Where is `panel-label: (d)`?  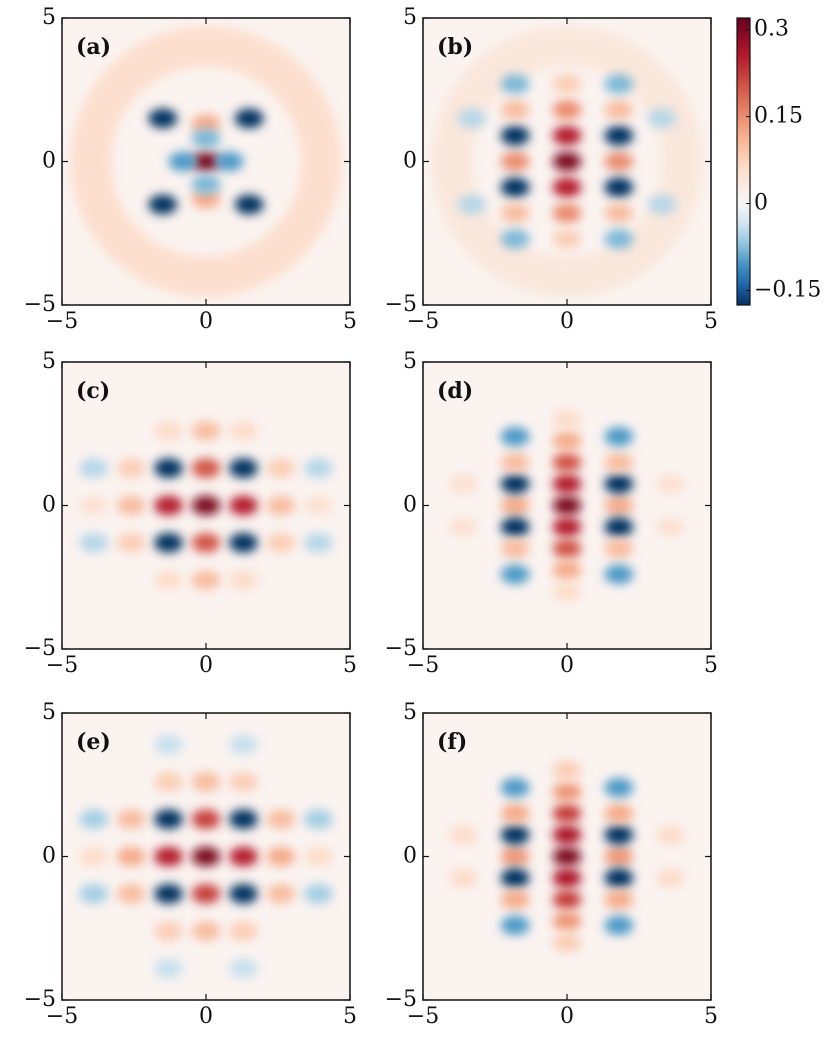 panel-label: (d) is located at coordinates (455, 391).